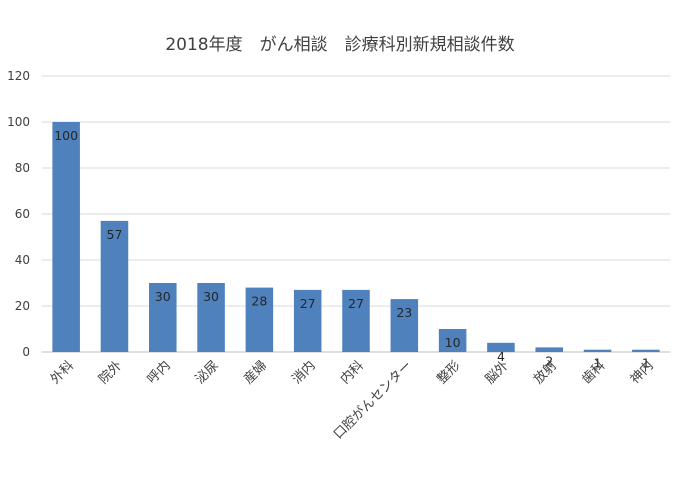 The image size is (680, 485). What do you see at coordinates (159, 373) in the screenshot?
I see `category-label: 呼内` at bounding box center [159, 373].